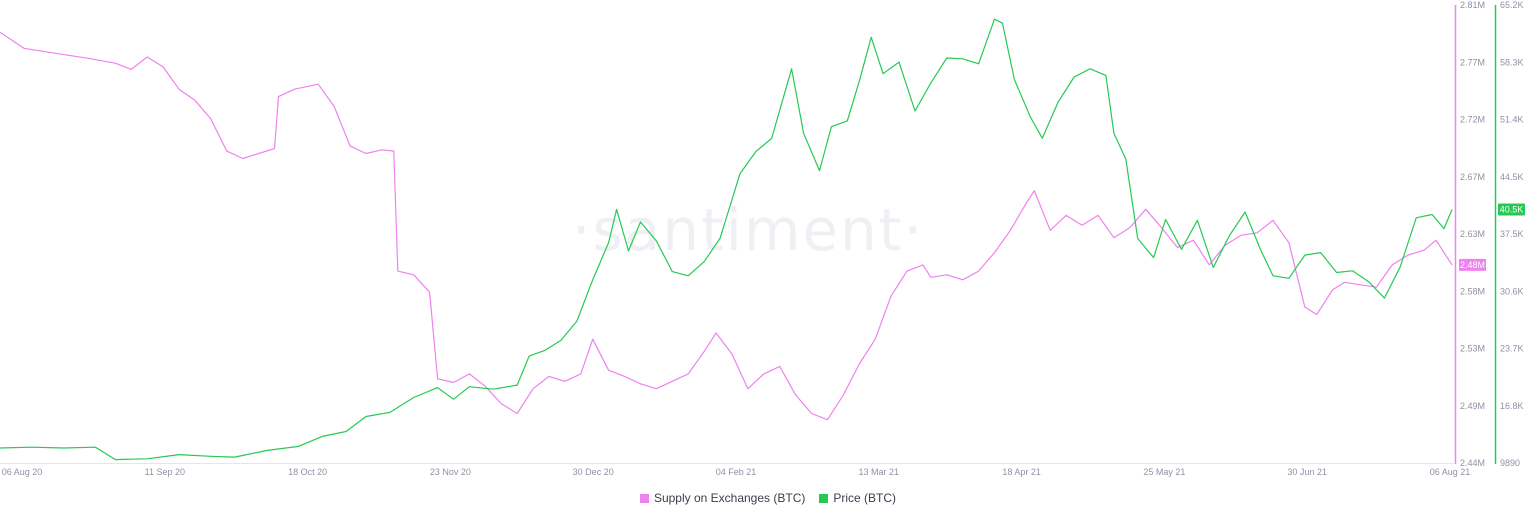  What do you see at coordinates (1307, 472) in the screenshot?
I see `x-tick-label: 30 Jun 21` at bounding box center [1307, 472].